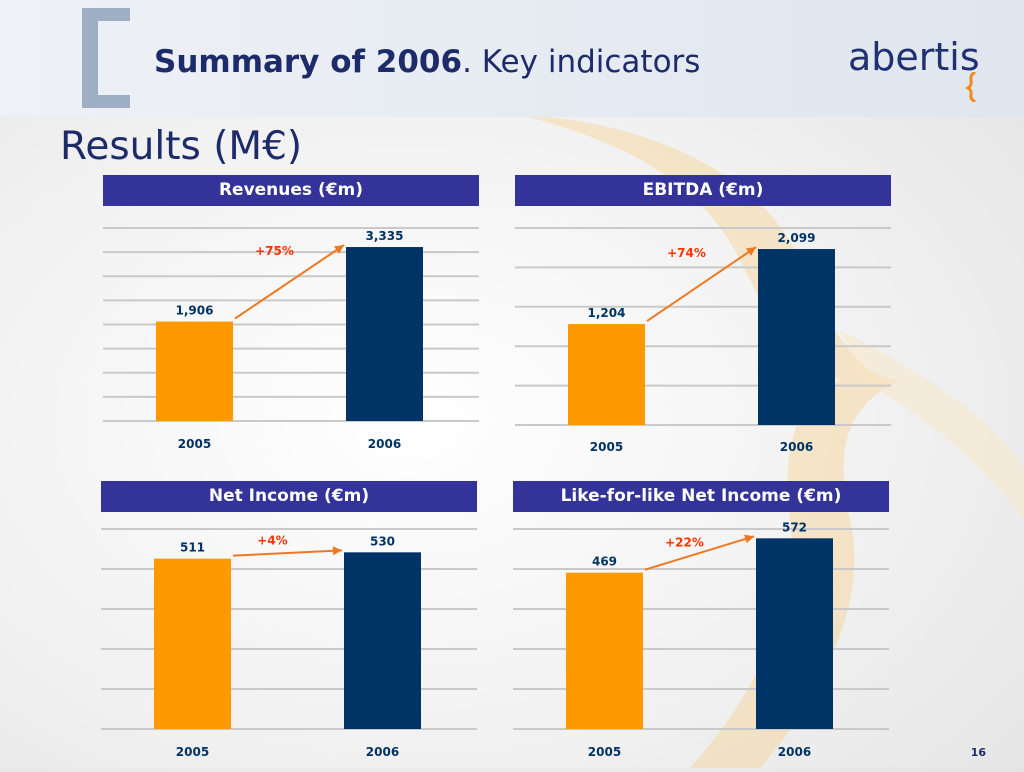 This screenshot has width=1024, height=772. Describe the element at coordinates (914, 57) in the screenshot. I see `abertis-logo: abertis` at that location.